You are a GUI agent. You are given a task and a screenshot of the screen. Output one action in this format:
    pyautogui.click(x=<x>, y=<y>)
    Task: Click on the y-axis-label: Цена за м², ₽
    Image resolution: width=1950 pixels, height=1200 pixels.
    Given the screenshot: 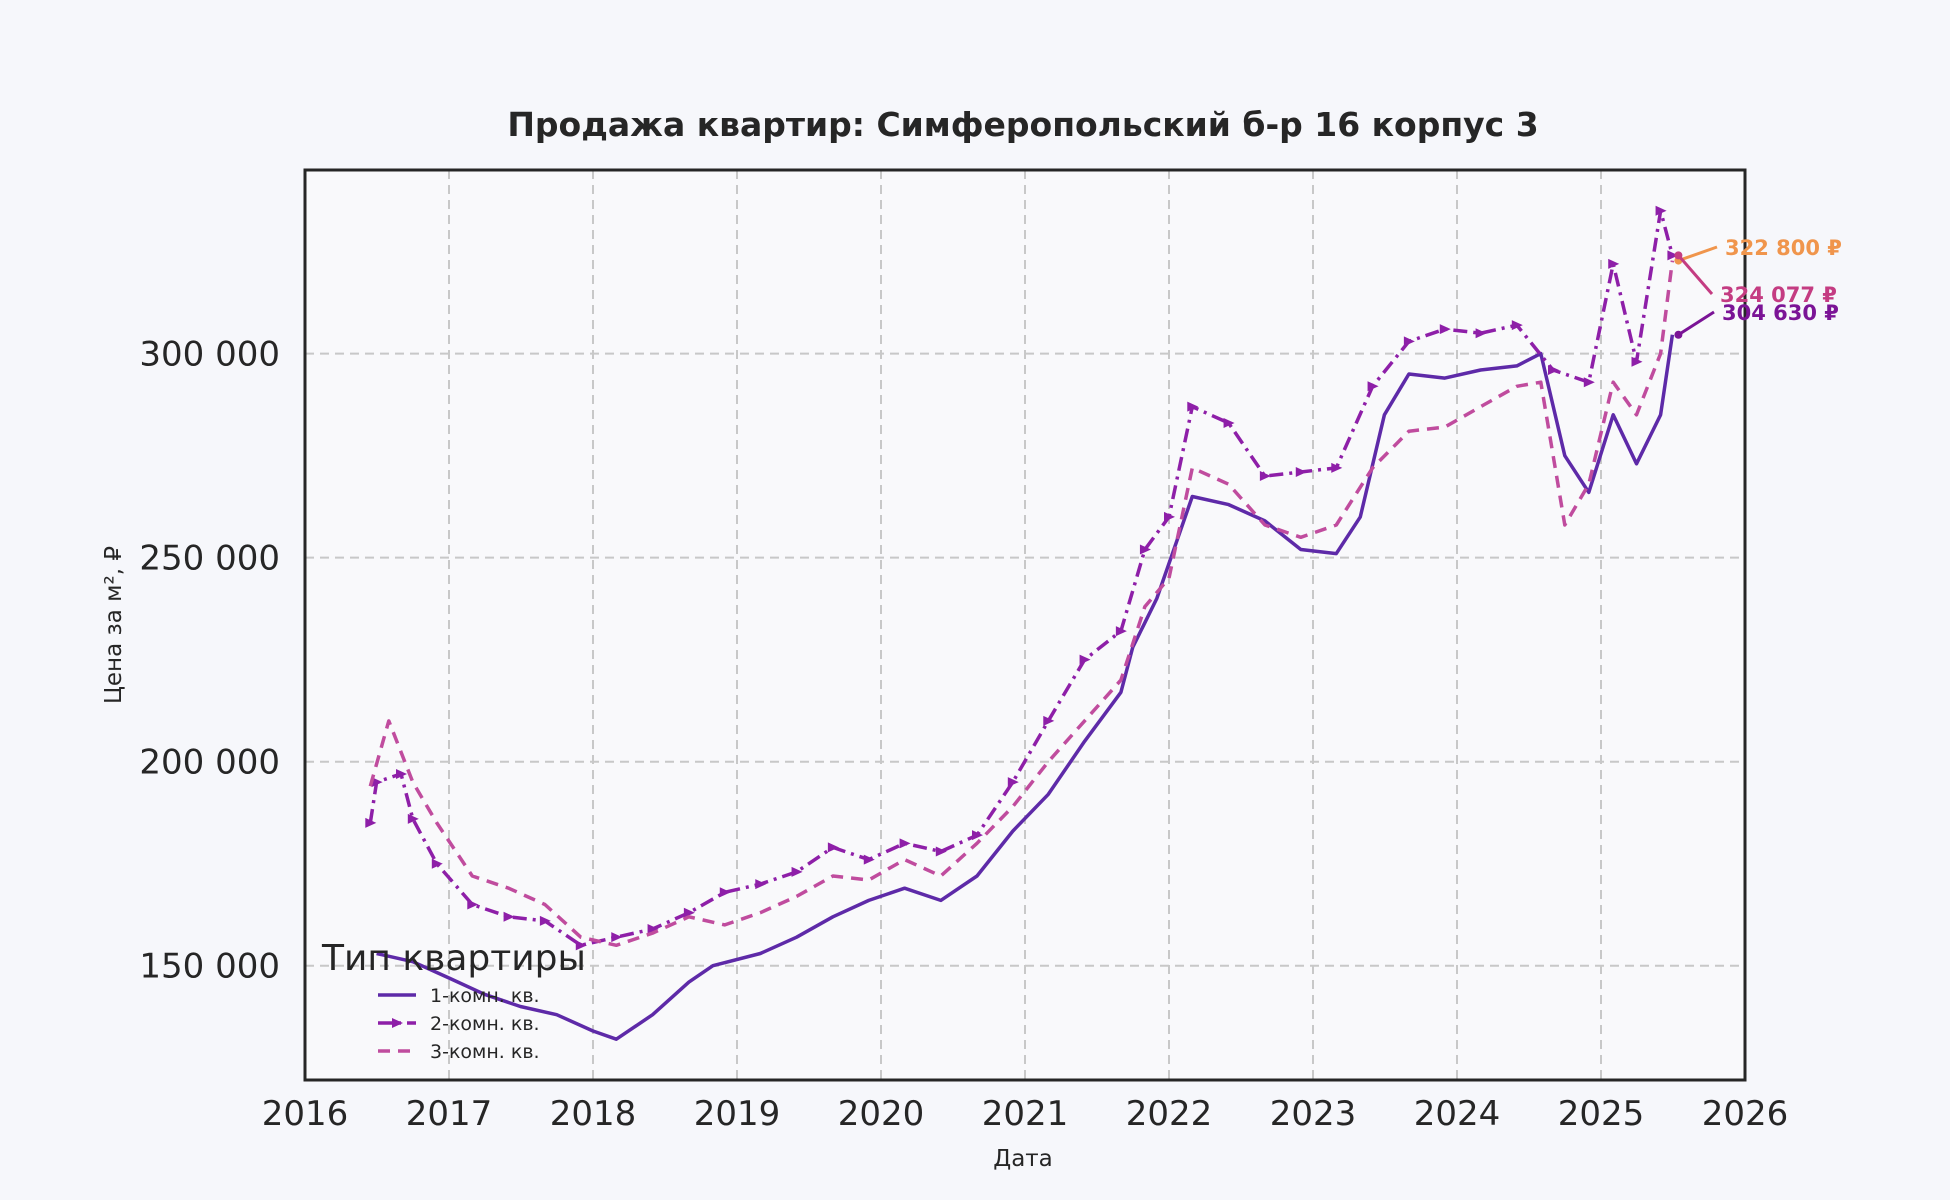 What is the action you would take?
    pyautogui.click(x=114, y=625)
    